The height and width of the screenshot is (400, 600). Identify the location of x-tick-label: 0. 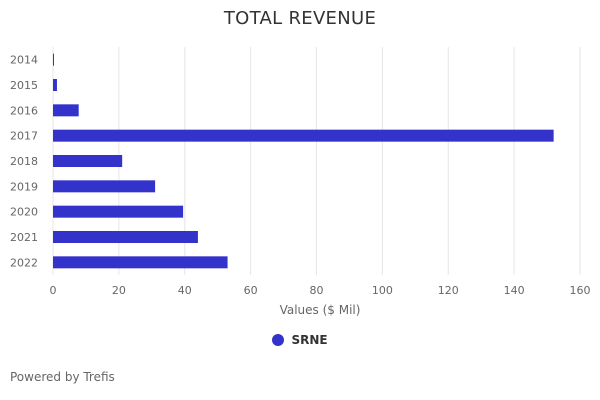
(53, 290).